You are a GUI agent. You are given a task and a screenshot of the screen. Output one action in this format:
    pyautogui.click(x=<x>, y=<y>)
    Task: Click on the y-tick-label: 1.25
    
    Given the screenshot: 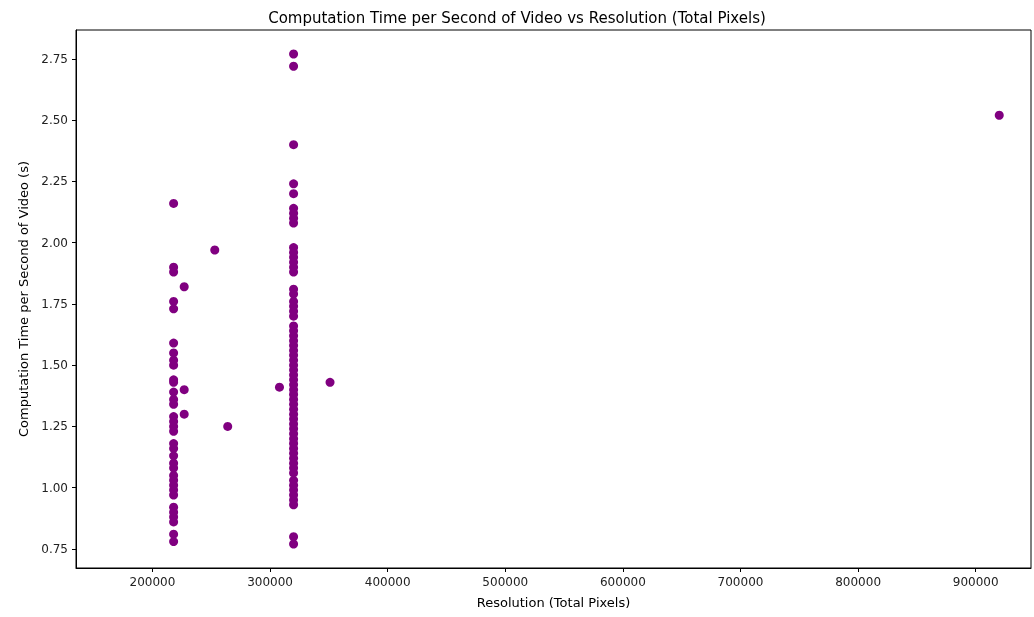 What is the action you would take?
    pyautogui.click(x=54, y=426)
    